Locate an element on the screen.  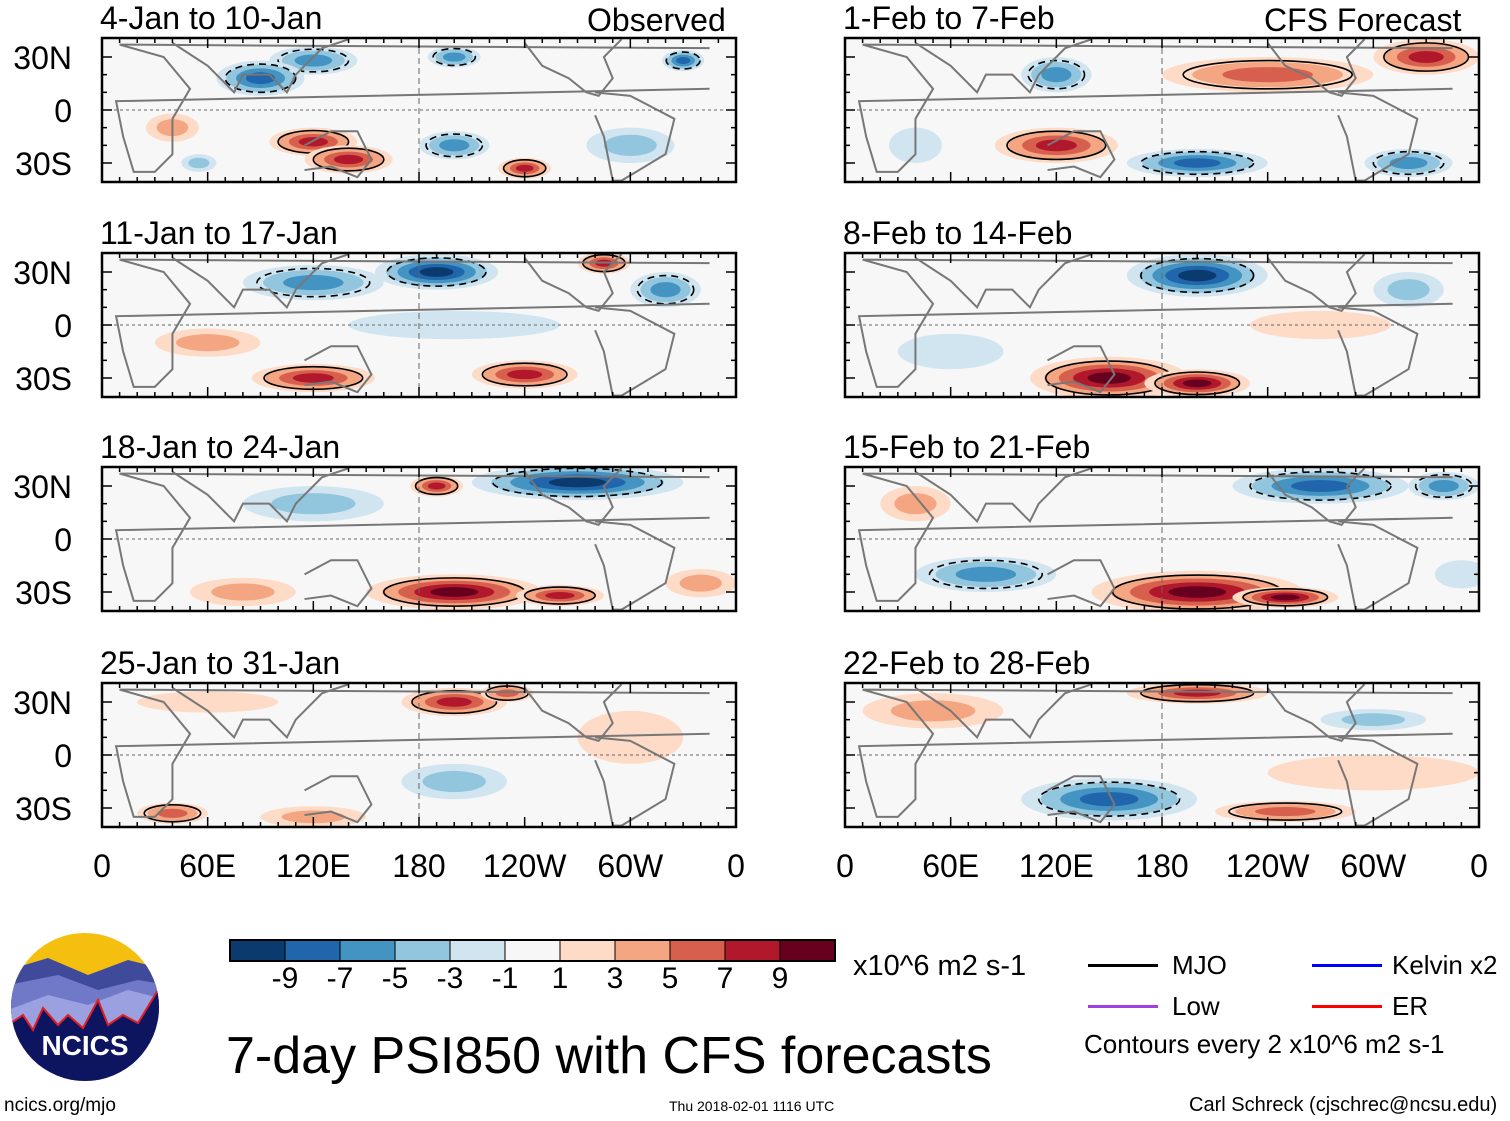
lat-label: 30N is located at coordinates (42, 273).